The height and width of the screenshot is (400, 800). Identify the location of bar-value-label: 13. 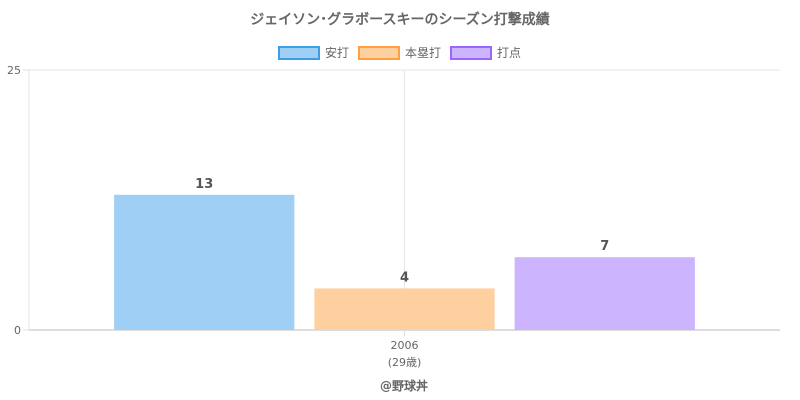
(204, 184).